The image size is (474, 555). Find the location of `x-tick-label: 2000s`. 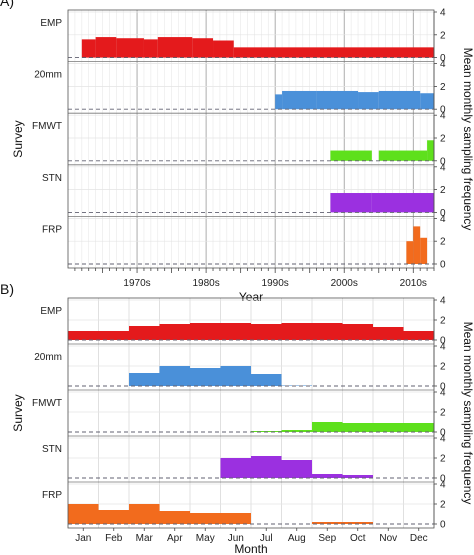

x-tick-label: 2000s is located at coordinates (344, 283).